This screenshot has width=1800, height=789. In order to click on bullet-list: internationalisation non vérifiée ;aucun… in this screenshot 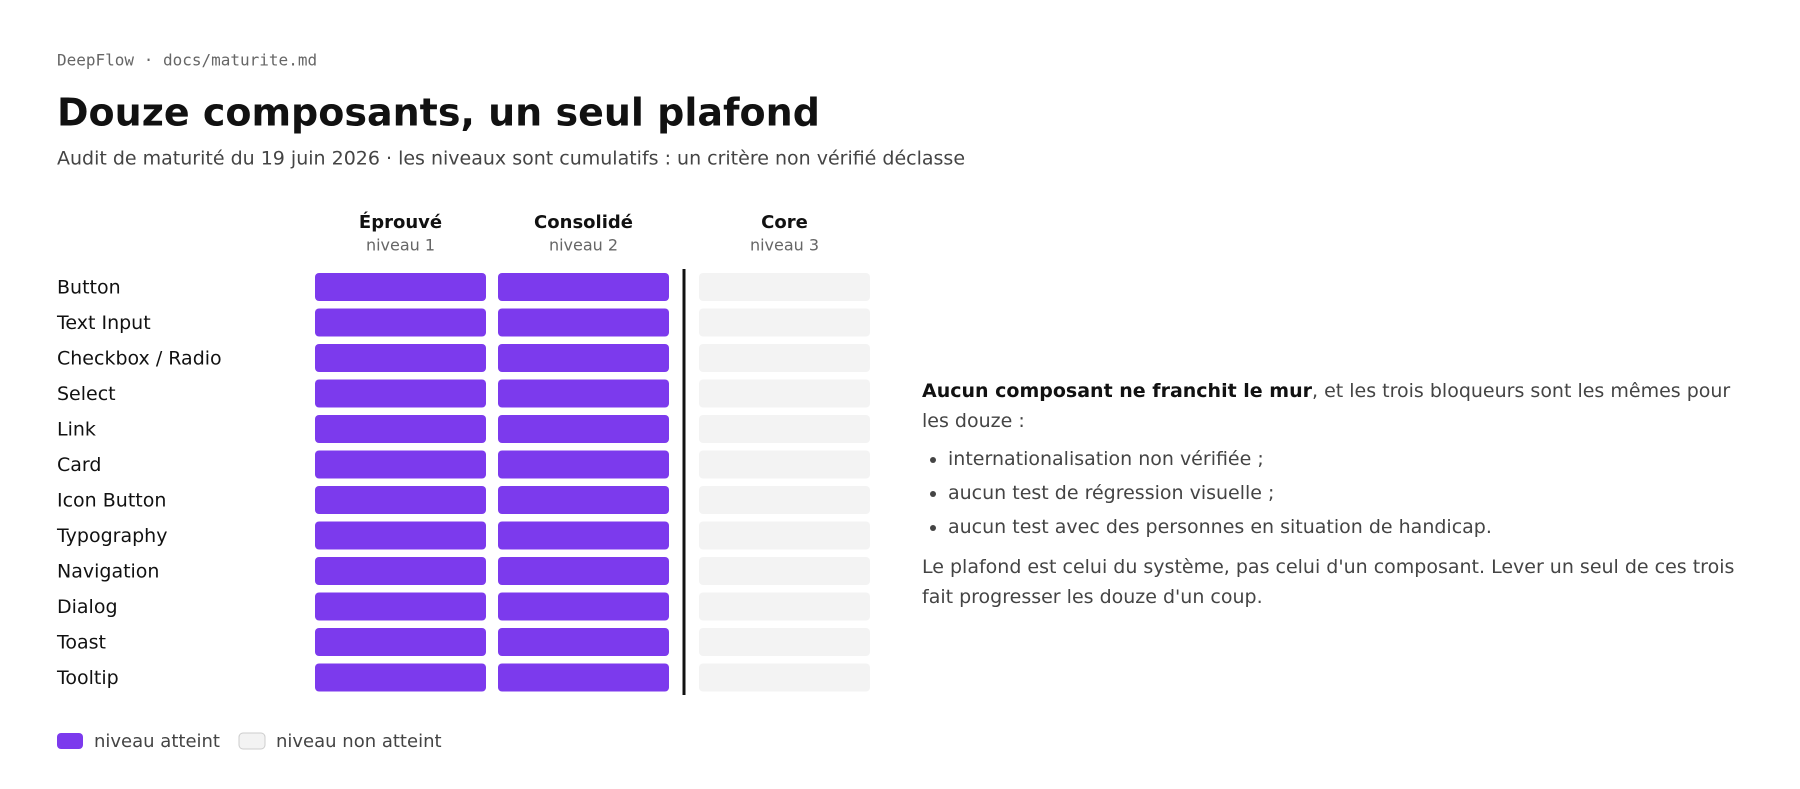, I will do `click(1332, 493)`.